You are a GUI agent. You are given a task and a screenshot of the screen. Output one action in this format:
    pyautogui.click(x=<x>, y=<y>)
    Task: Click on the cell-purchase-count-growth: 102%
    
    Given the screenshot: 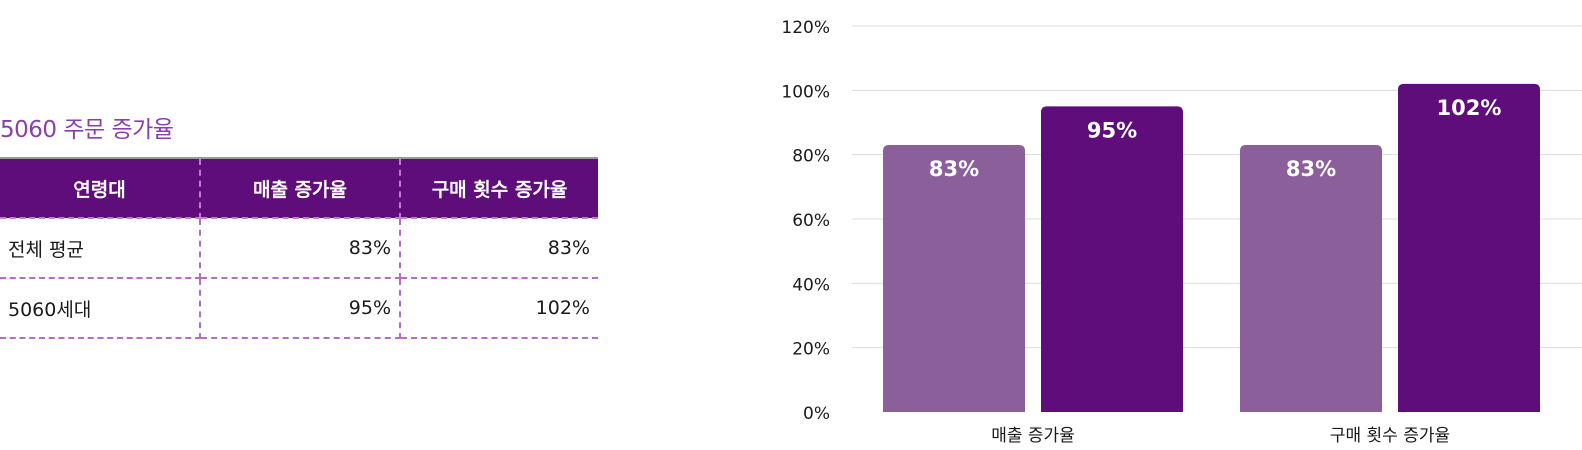 What is the action you would take?
    pyautogui.click(x=499, y=308)
    